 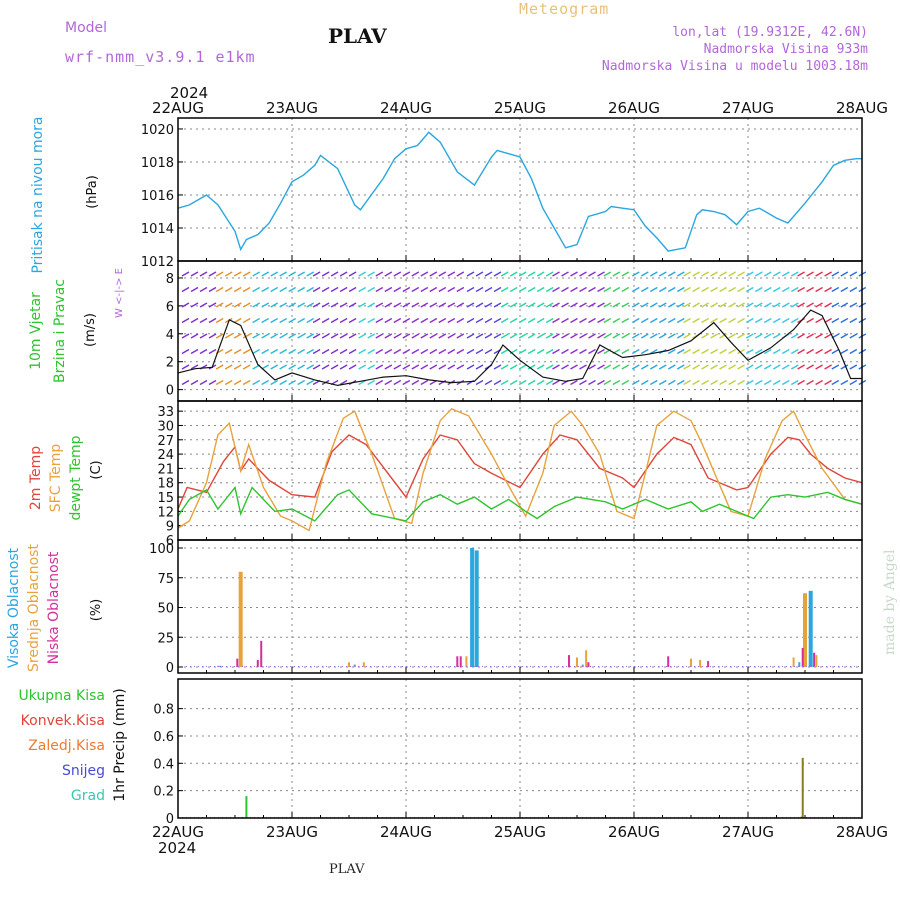 What do you see at coordinates (170, 541) in the screenshot?
I see `temperature-ytick-label: 6` at bounding box center [170, 541].